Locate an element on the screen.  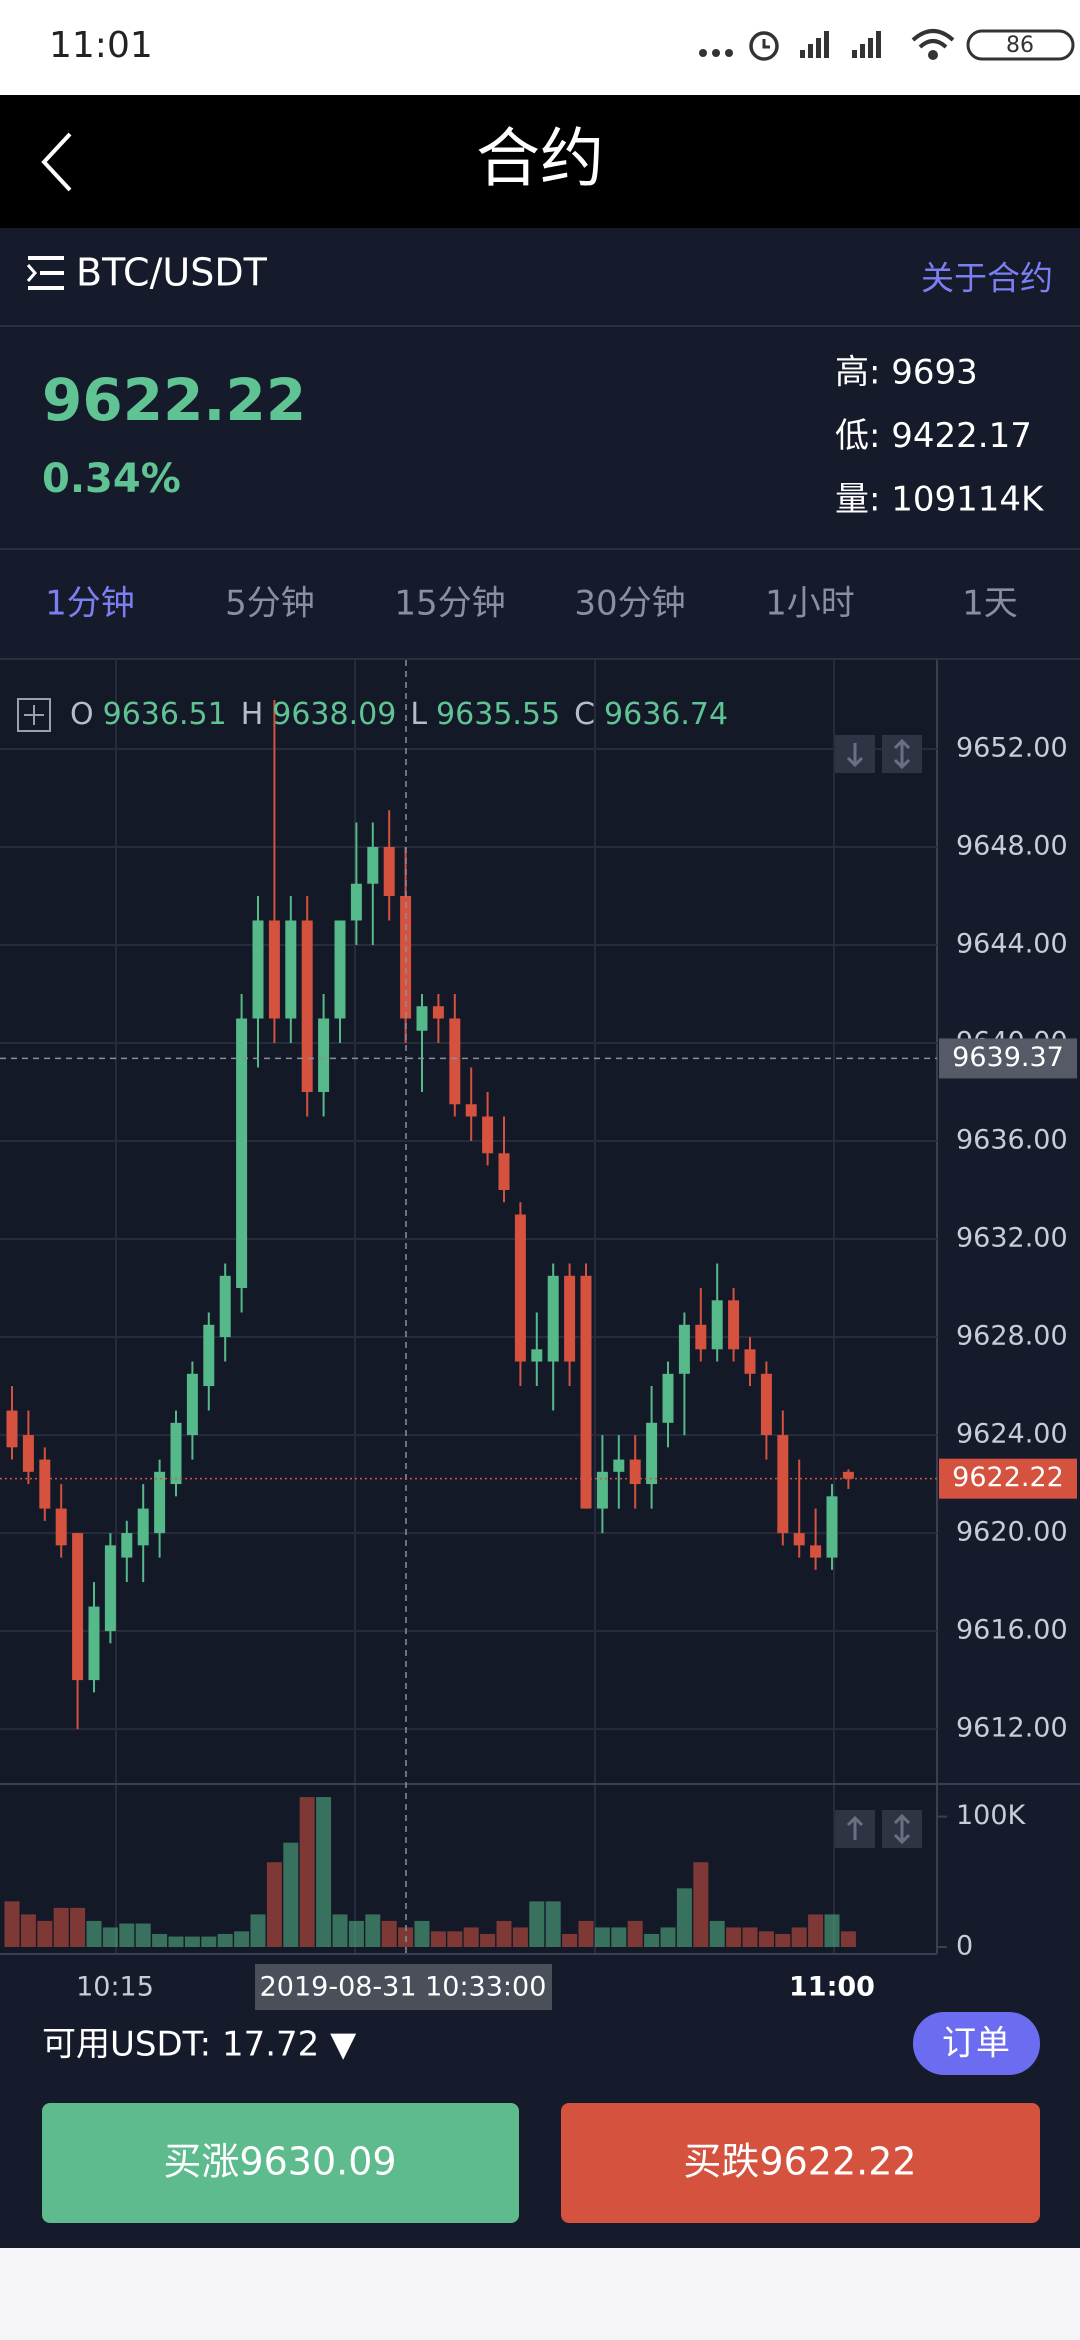
interval-tab: 15分钟 is located at coordinates (449, 604).